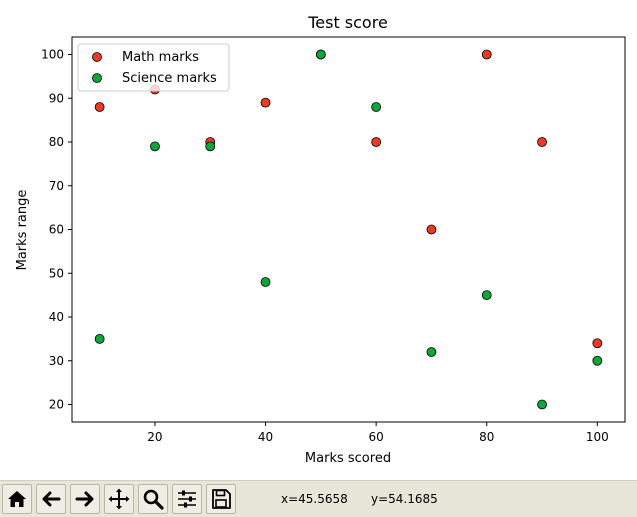 Image resolution: width=637 pixels, height=517 pixels. I want to click on chart-title: Test score, so click(347, 22).